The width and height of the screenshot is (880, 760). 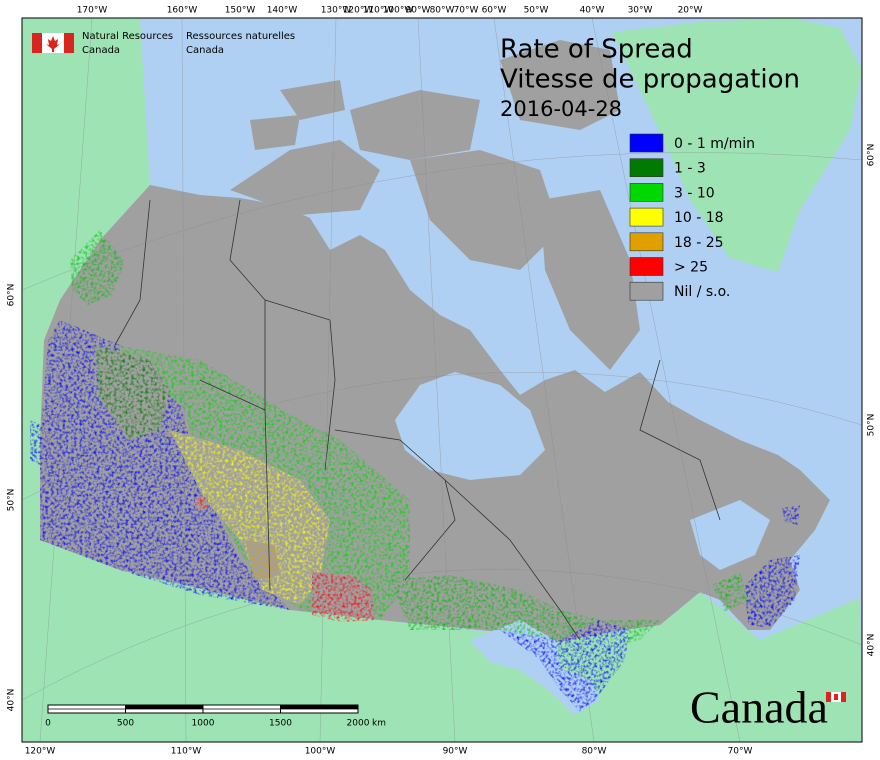 What do you see at coordinates (699, 218) in the screenshot?
I see `legend-label: 10 - 18` at bounding box center [699, 218].